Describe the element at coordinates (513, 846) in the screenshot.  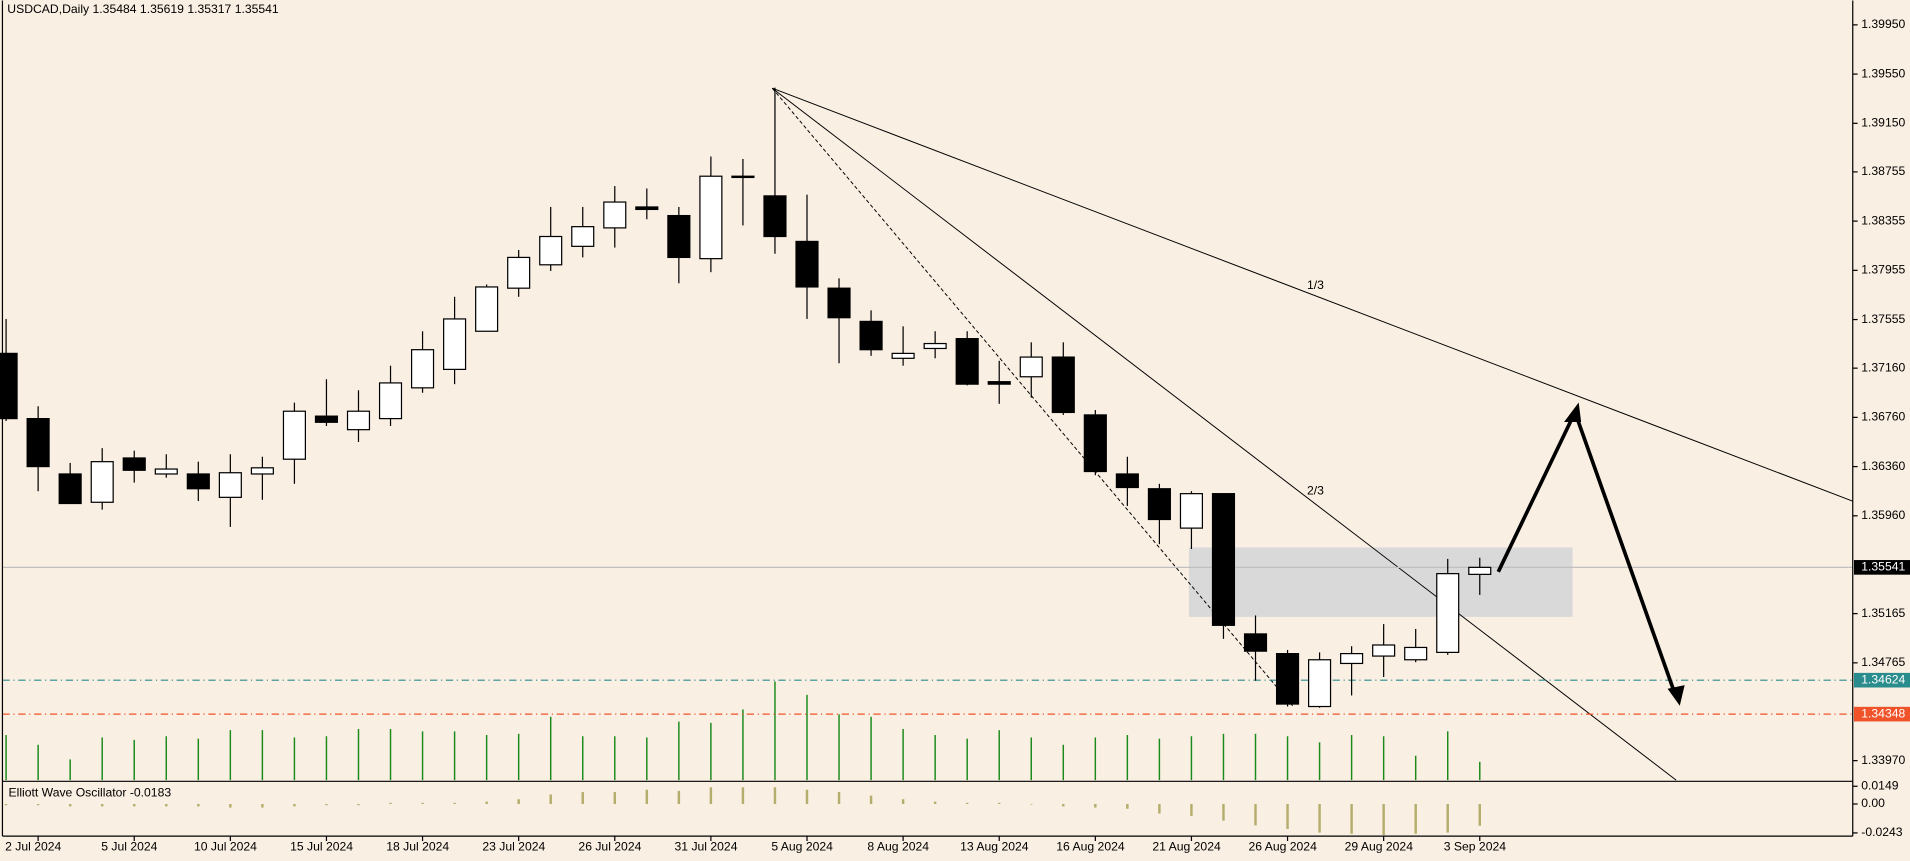
I see `x-tick-label: 23 Jul 2024` at that location.